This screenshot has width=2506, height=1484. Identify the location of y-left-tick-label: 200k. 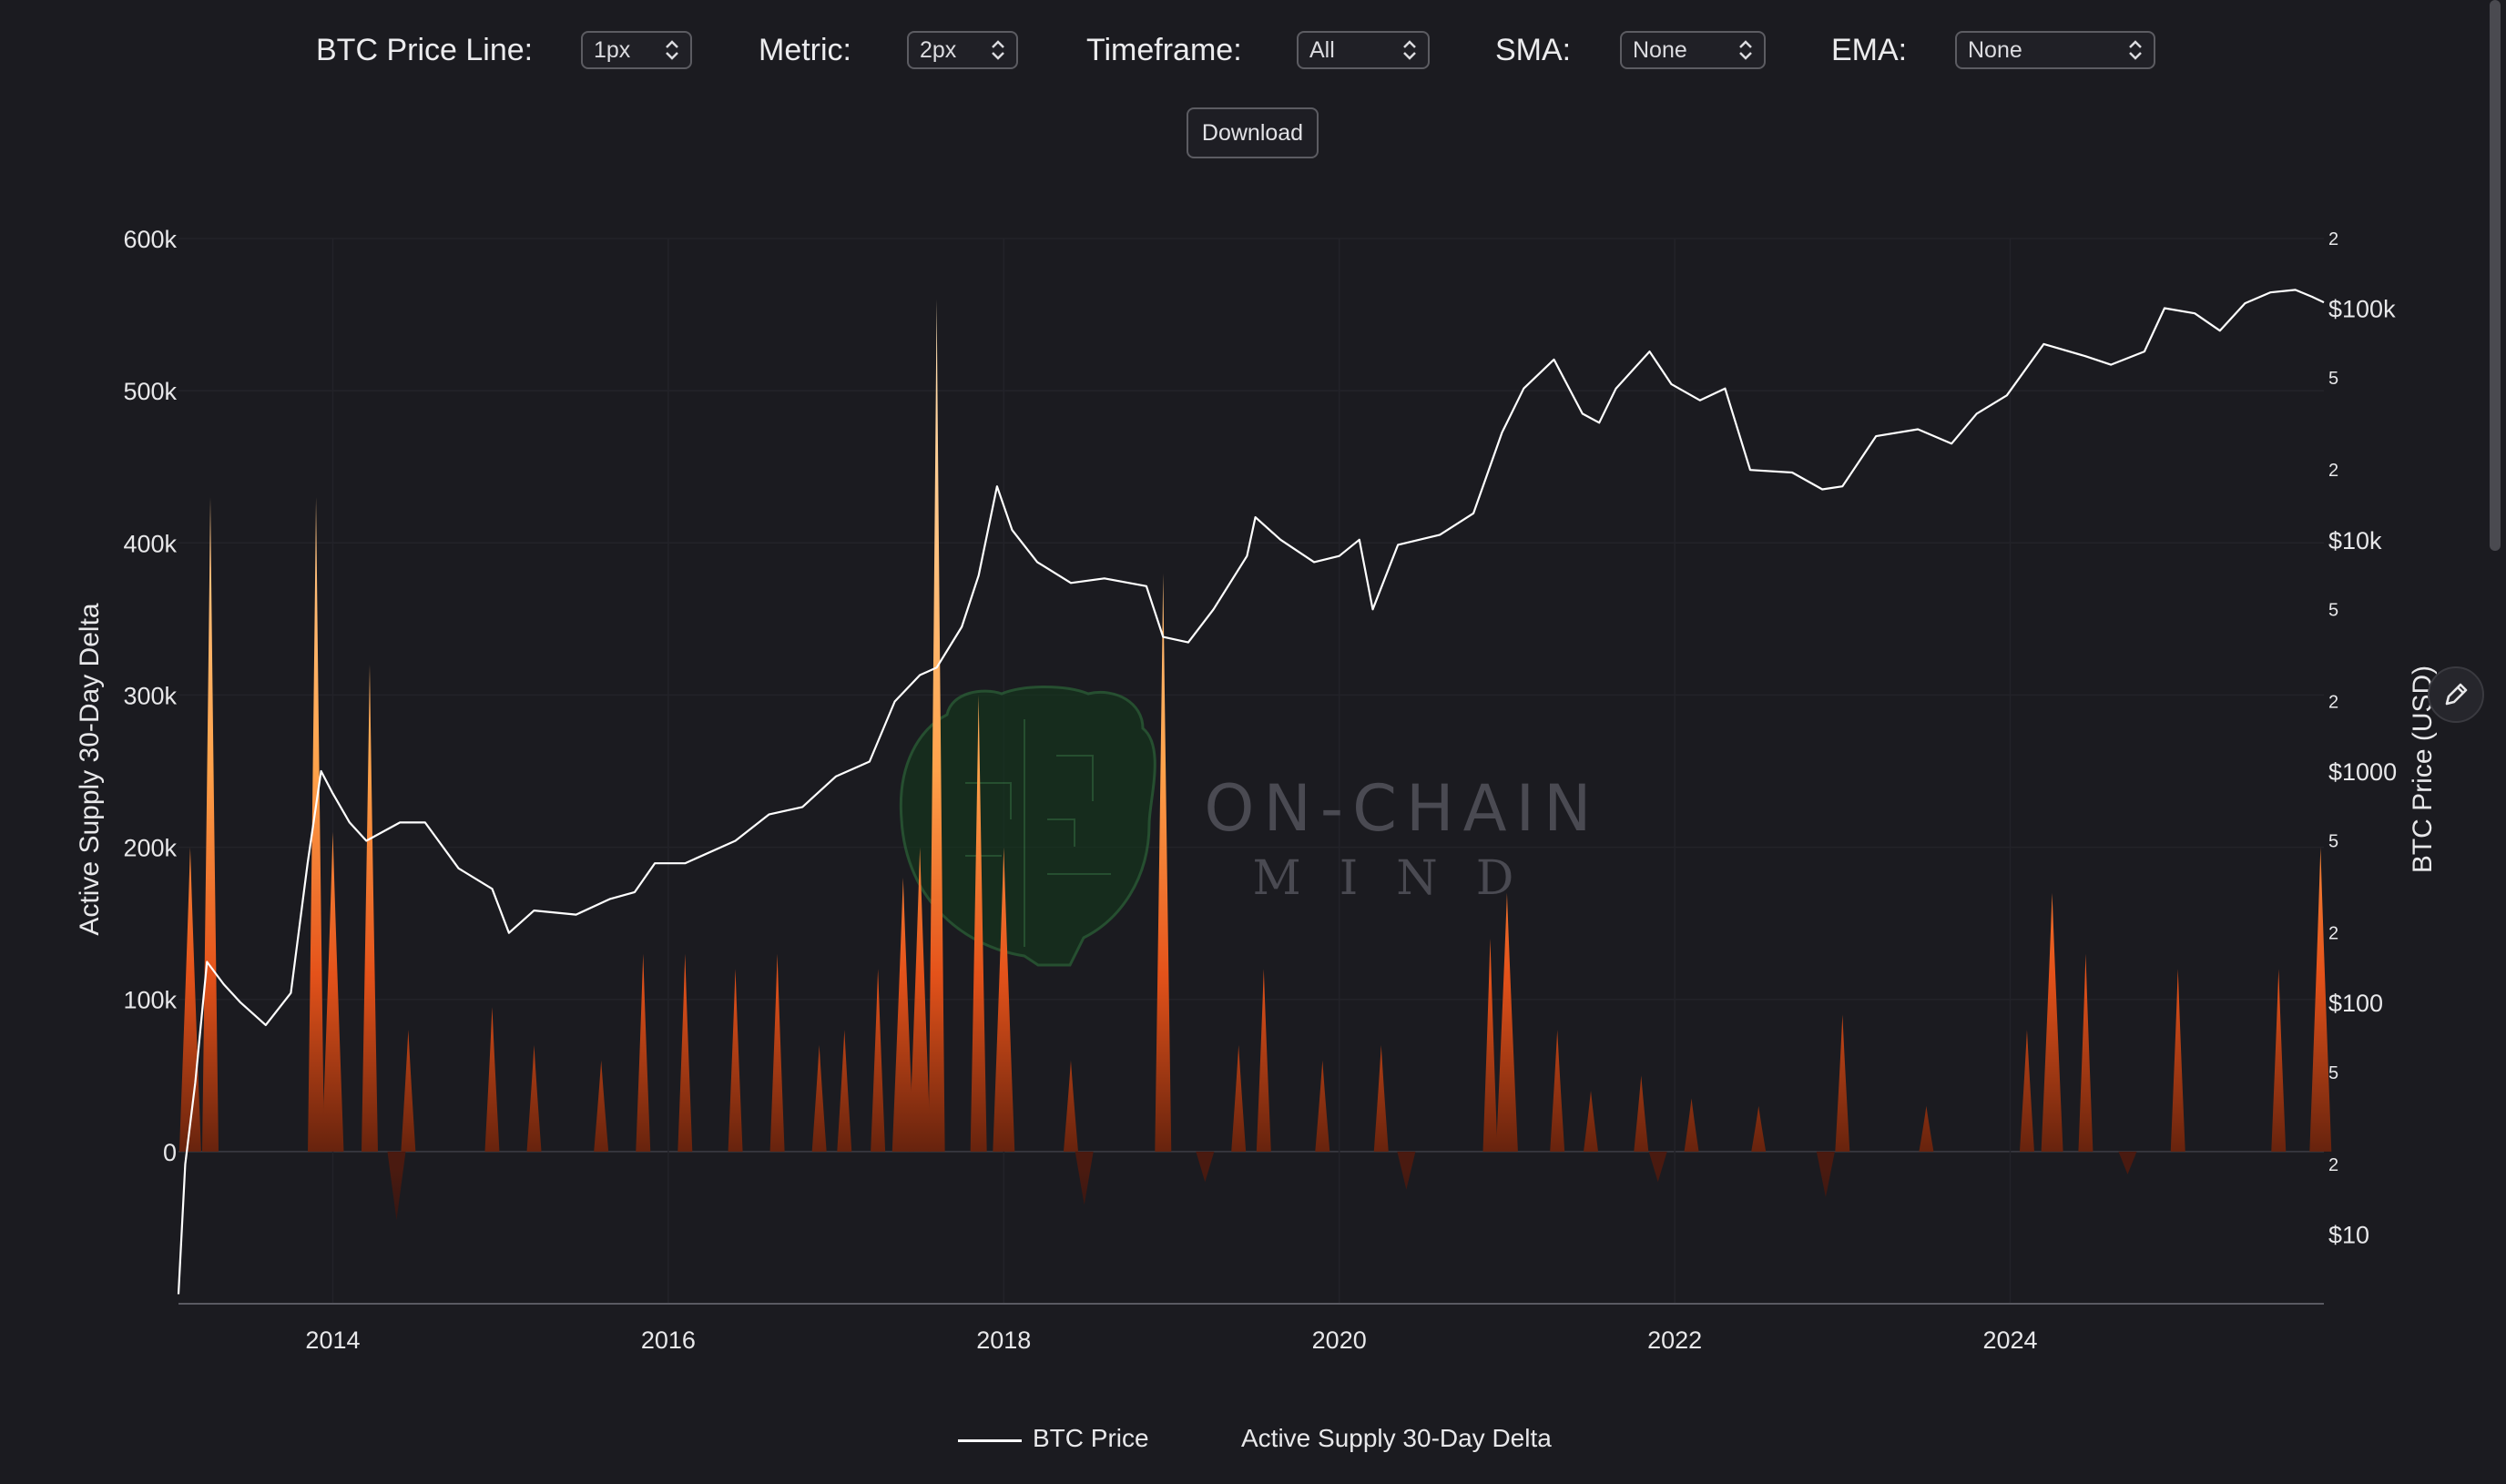
(150, 848).